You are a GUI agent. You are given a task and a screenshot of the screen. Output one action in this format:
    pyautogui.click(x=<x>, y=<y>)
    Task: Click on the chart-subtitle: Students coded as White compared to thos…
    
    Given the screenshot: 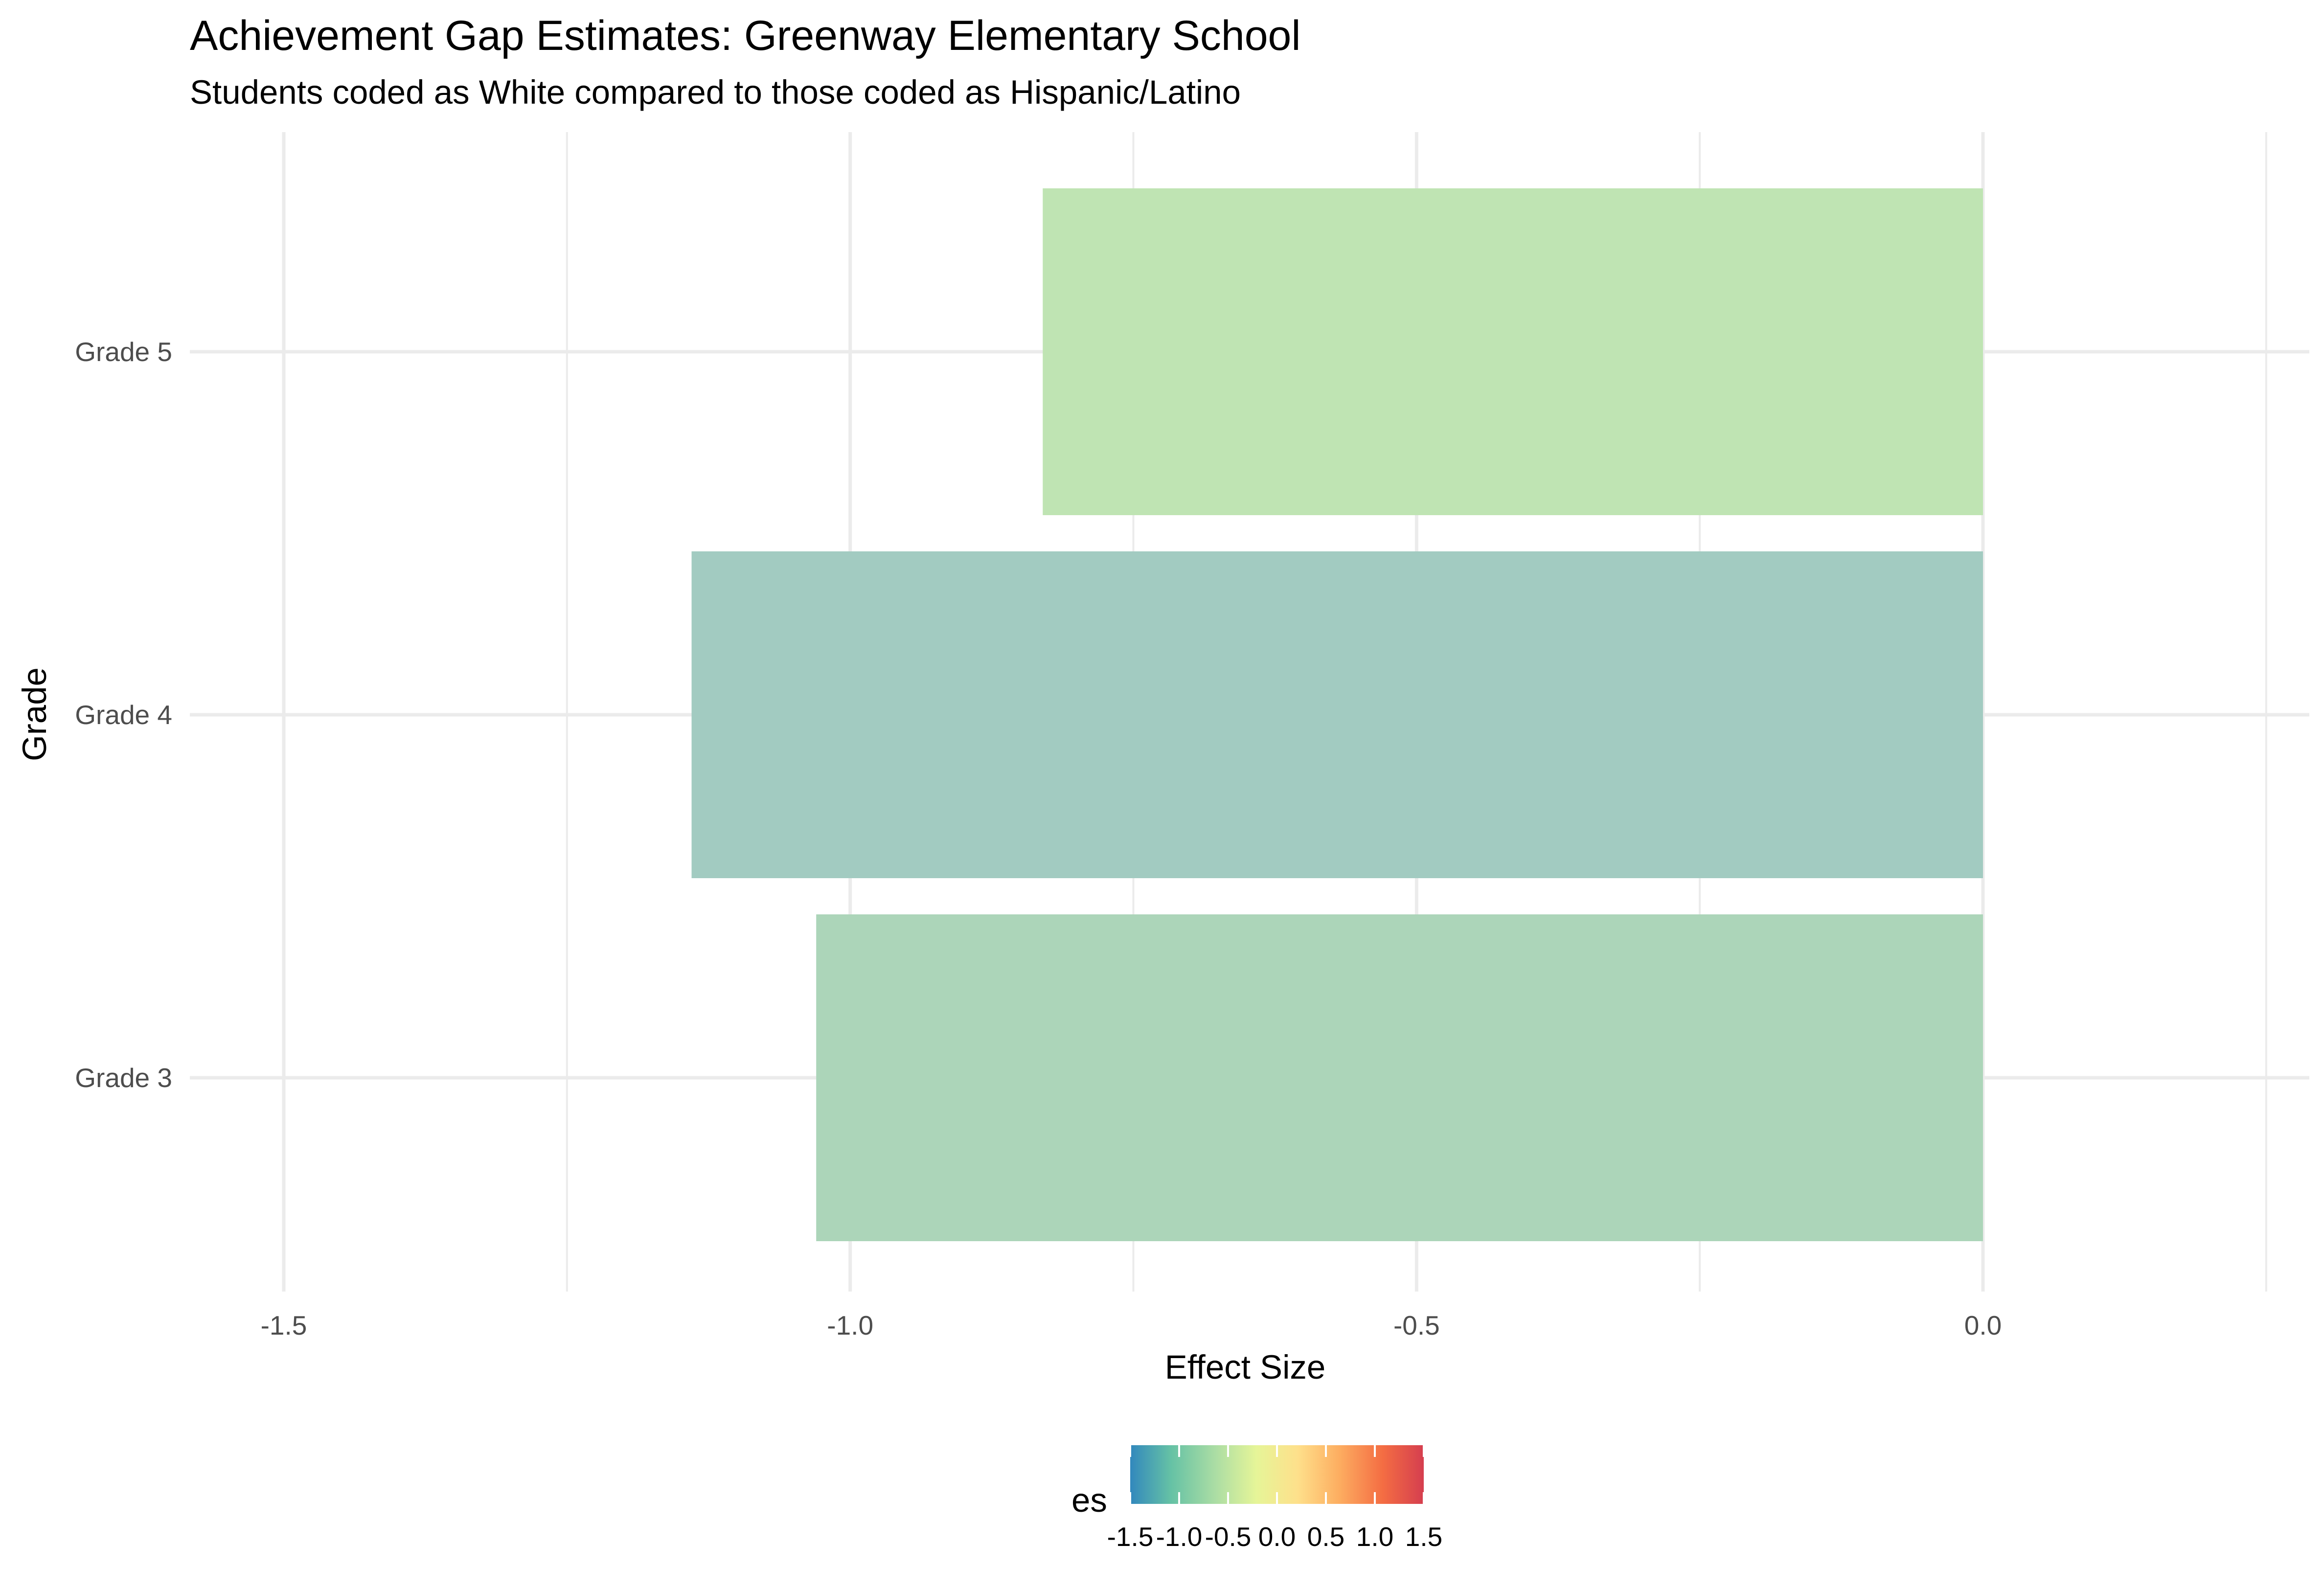 What is the action you would take?
    pyautogui.click(x=715, y=92)
    